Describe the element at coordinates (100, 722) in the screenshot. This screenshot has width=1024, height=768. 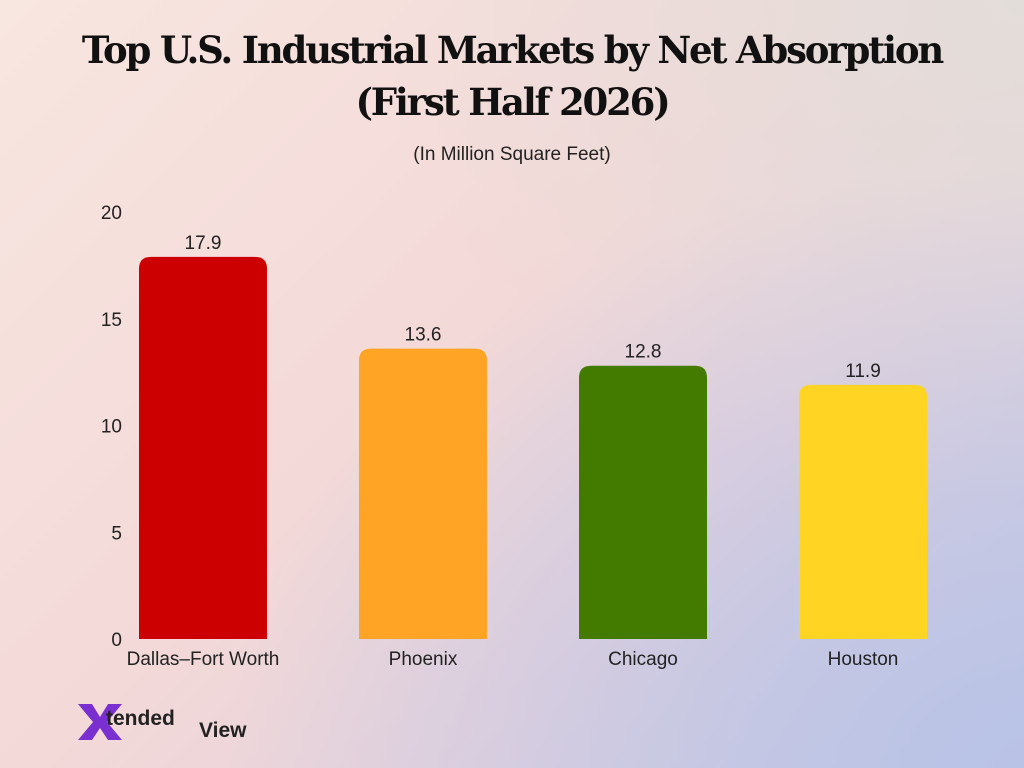
I see `logo-x-mark` at that location.